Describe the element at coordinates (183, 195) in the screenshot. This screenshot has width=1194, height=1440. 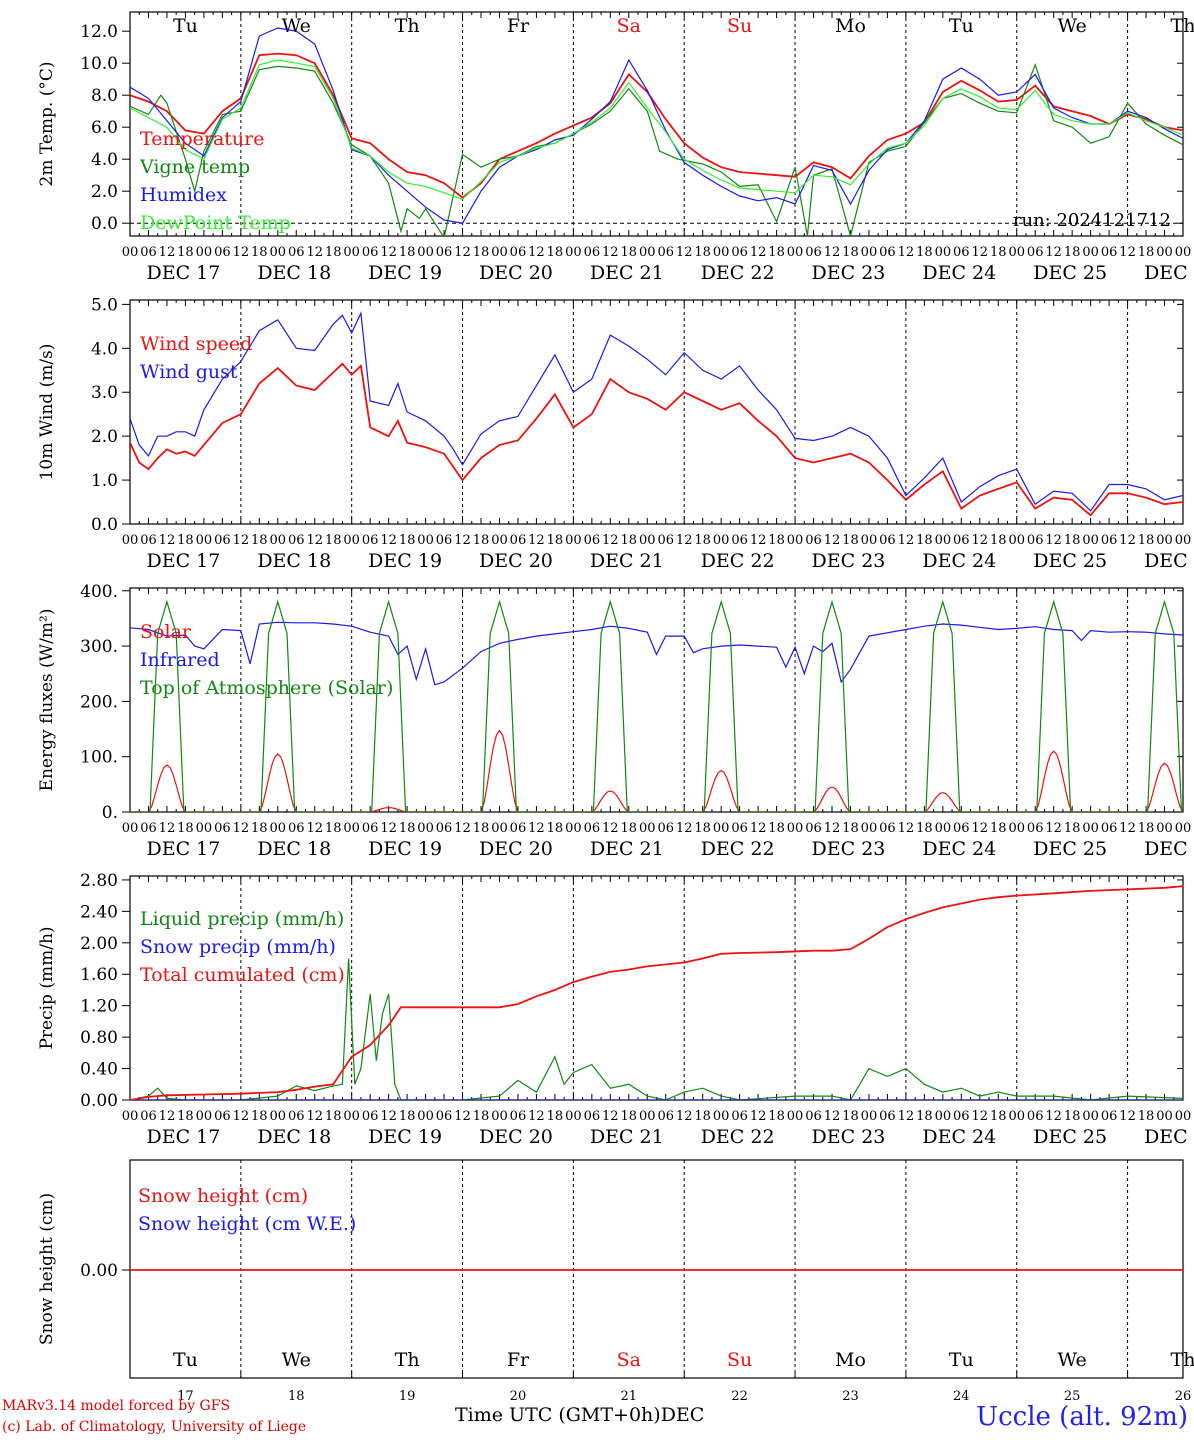
I see `temp-legend-item: Humidex` at that location.